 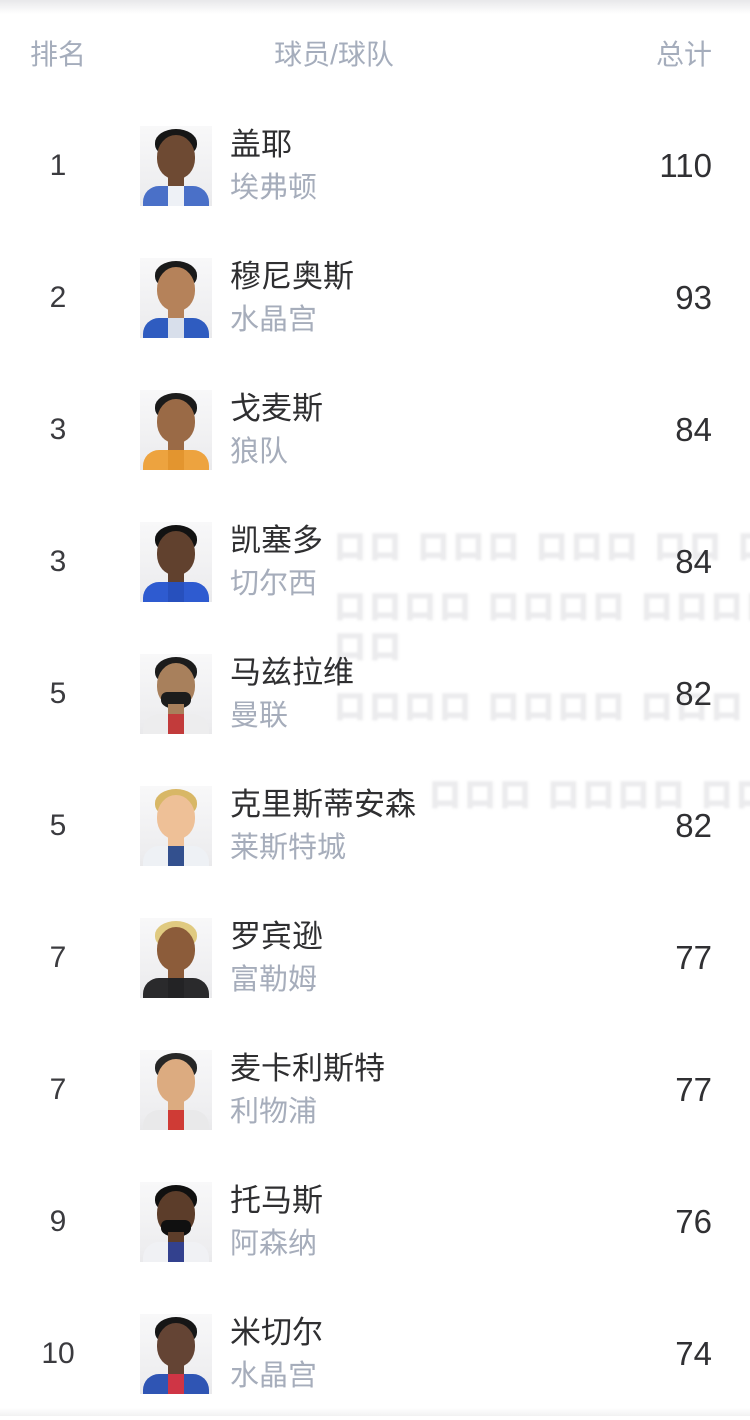 I want to click on column-header-rank: 排名, so click(x=57, y=54).